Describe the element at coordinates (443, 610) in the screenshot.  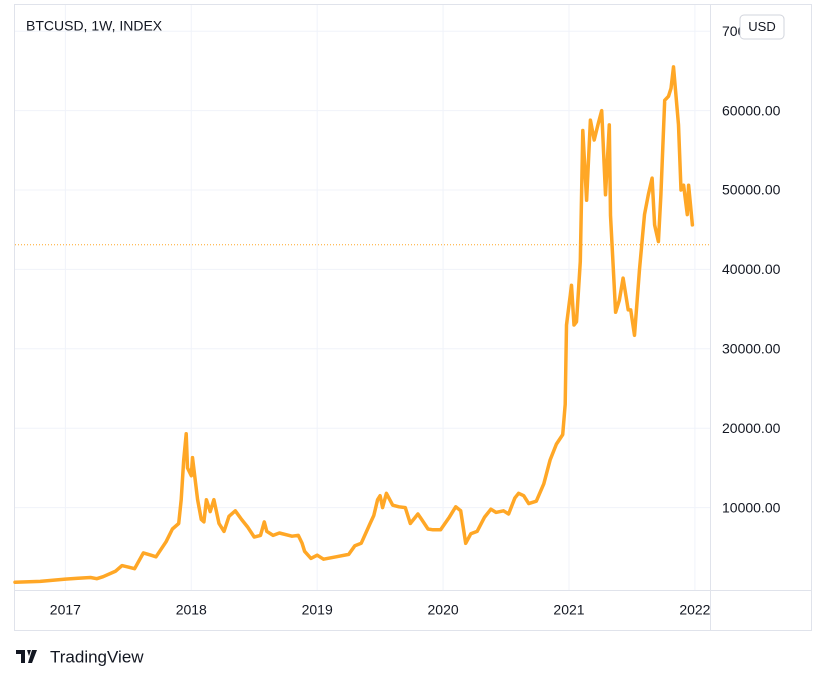
I see `x-tick-label: 2020` at that location.